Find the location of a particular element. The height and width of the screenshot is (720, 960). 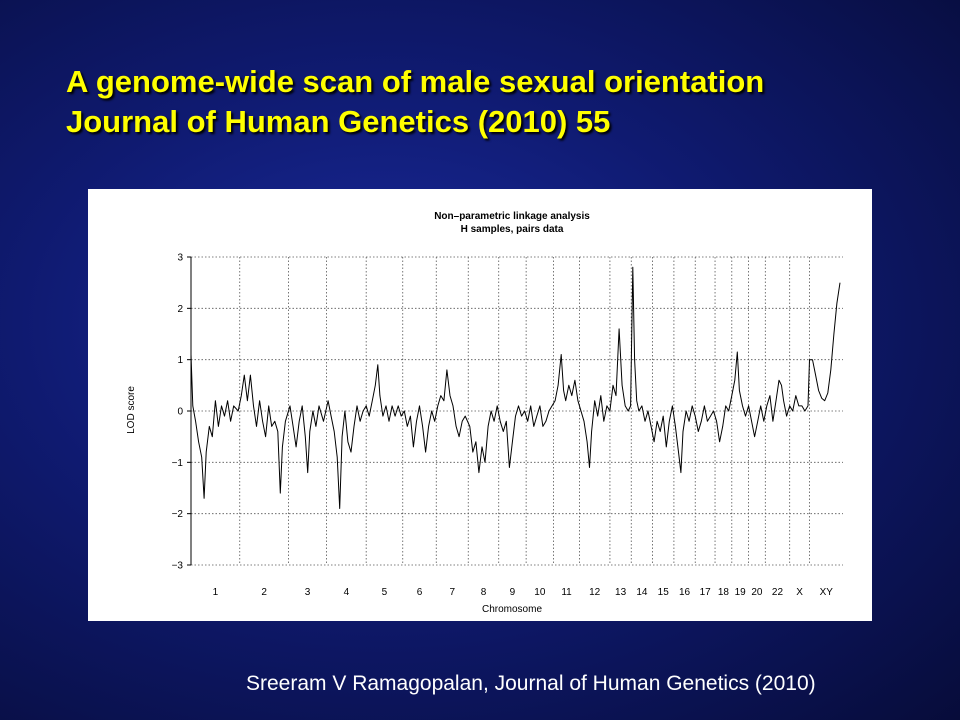

x-tick-label: 11 is located at coordinates (566, 592).